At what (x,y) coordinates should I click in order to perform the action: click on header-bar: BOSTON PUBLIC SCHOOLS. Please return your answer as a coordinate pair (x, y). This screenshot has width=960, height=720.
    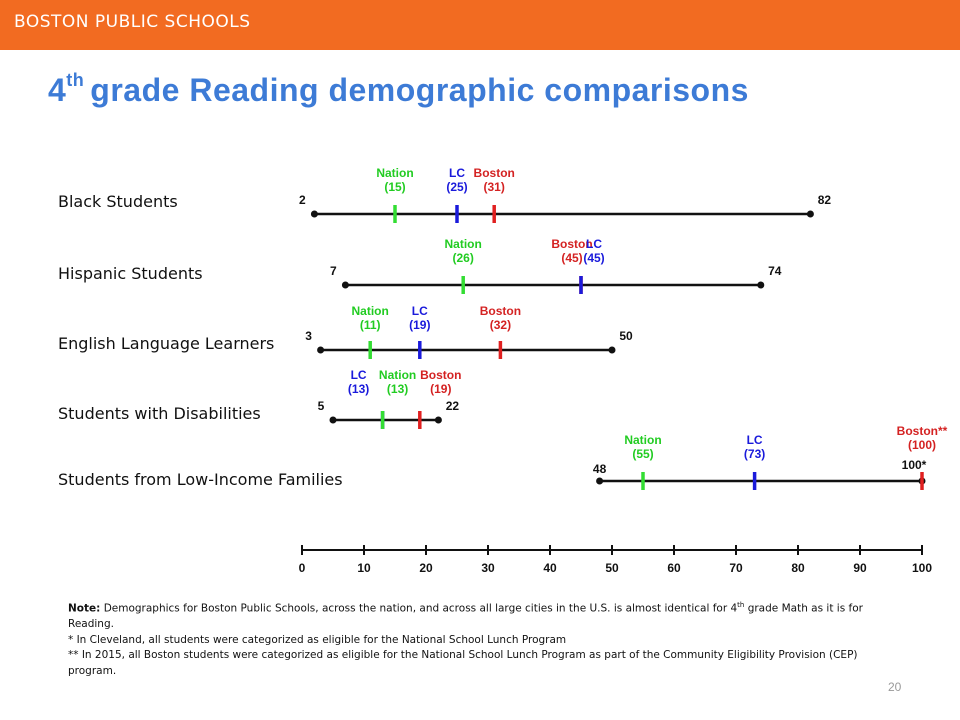
    Looking at the image, I should click on (480, 25).